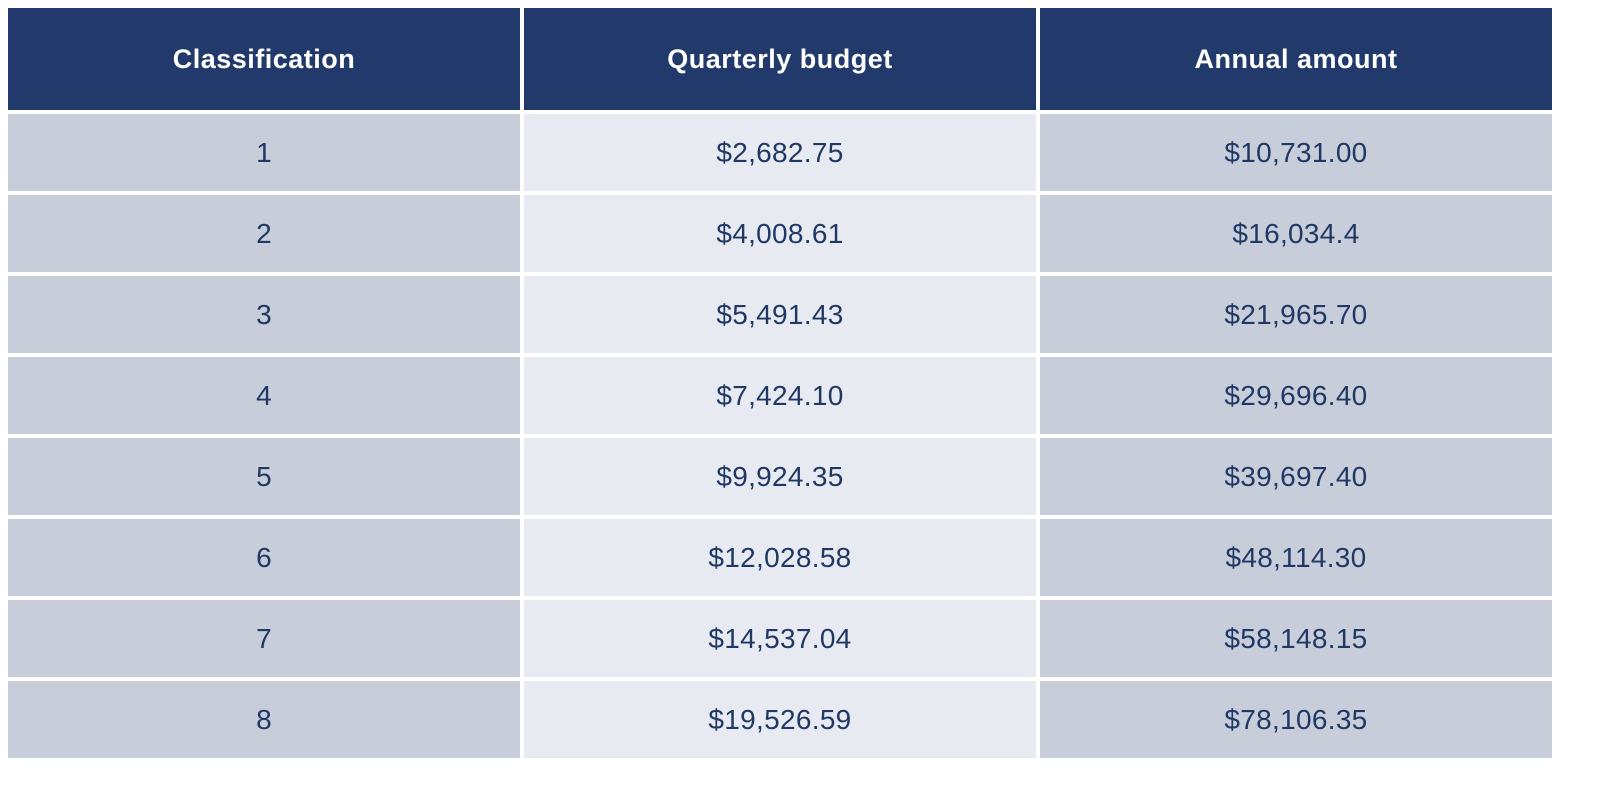  I want to click on table-row: 5 $9,924.35 $39,697.40, so click(780, 476).